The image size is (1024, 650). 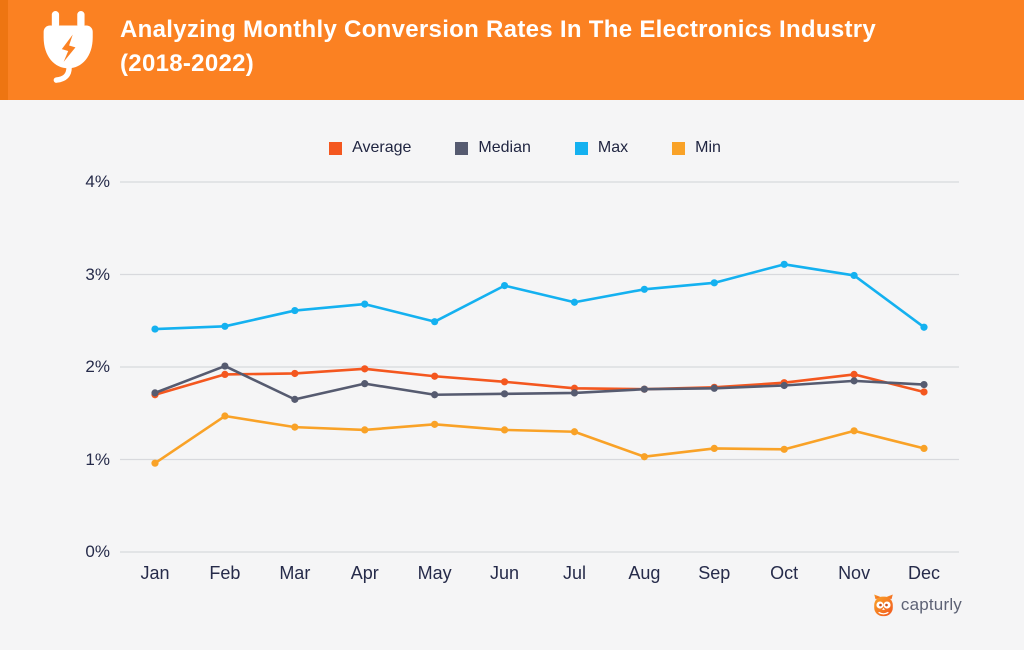 I want to click on legend-item-average: Average, so click(x=370, y=148).